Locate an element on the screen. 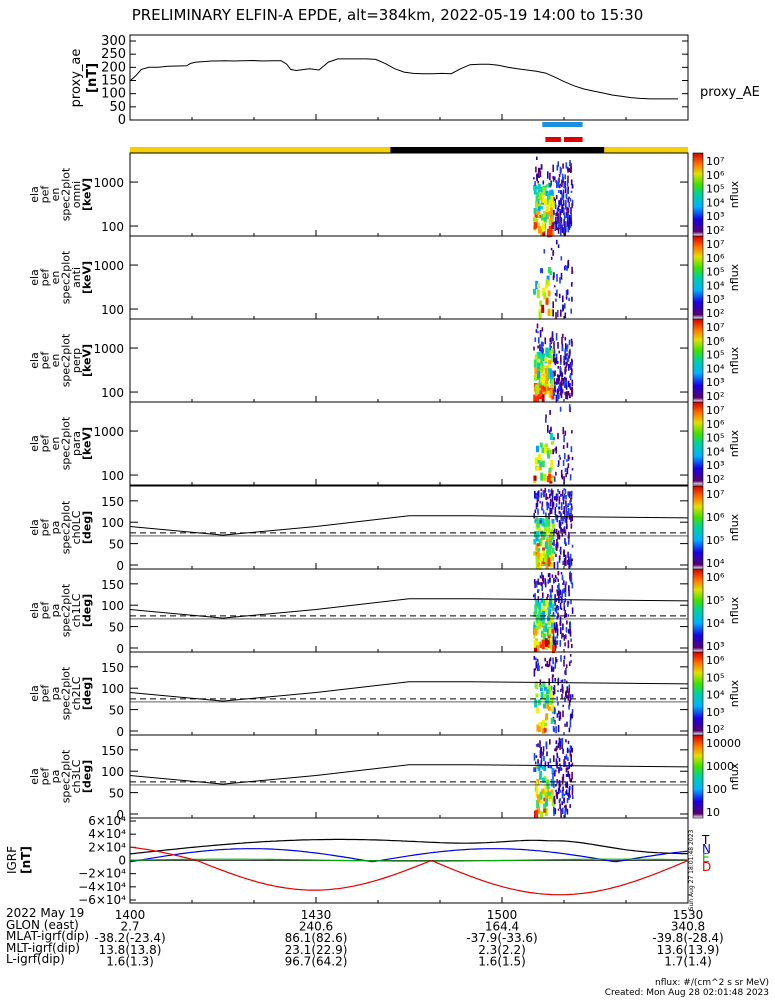 This screenshot has height=1000, width=775. spec-panel-0-colorbar-tick-2: 10⁵ is located at coordinates (715, 189).